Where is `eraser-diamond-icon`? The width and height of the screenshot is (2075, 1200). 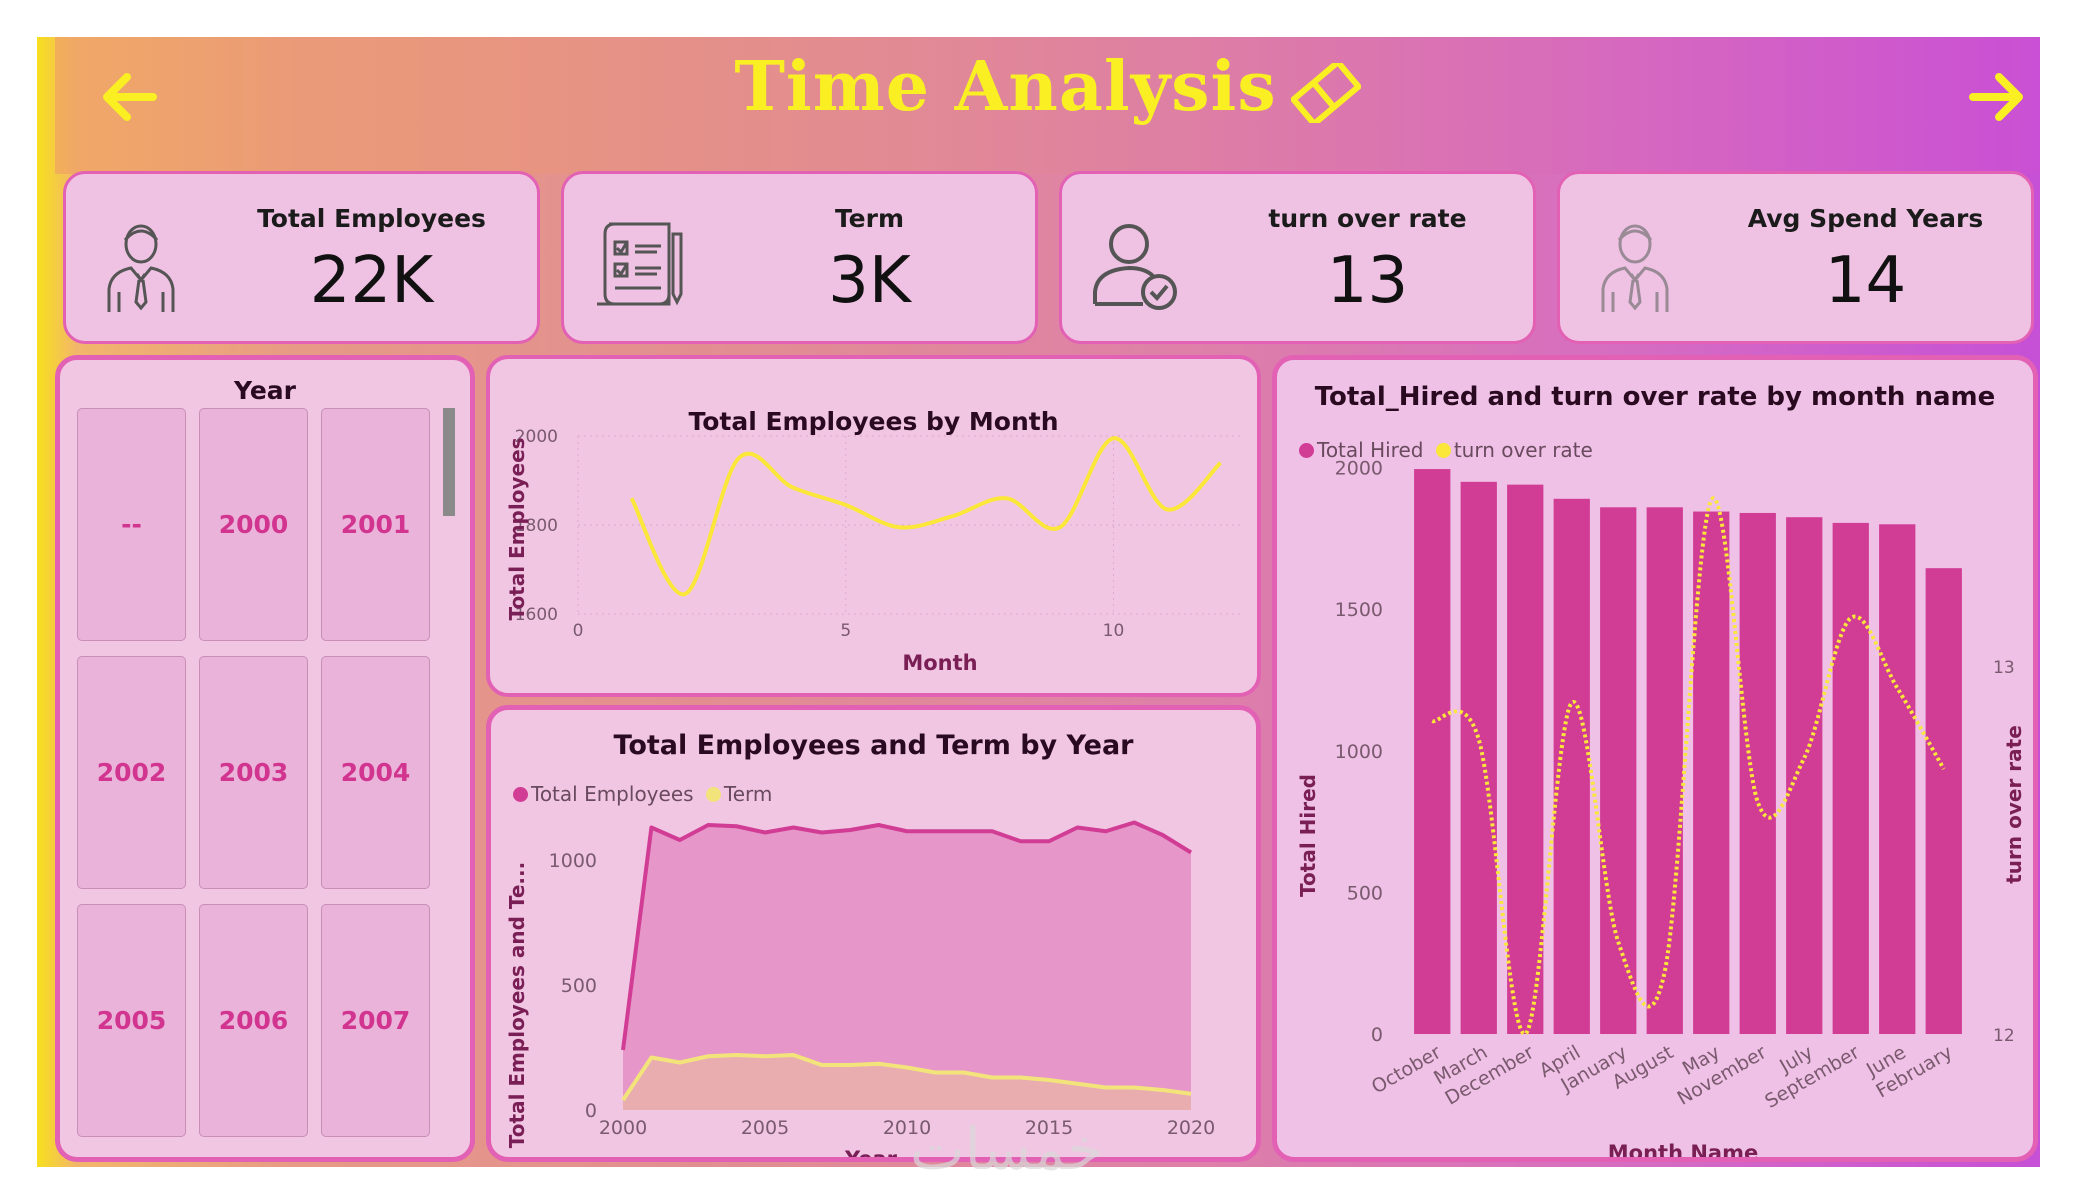 eraser-diamond-icon is located at coordinates (1325, 92).